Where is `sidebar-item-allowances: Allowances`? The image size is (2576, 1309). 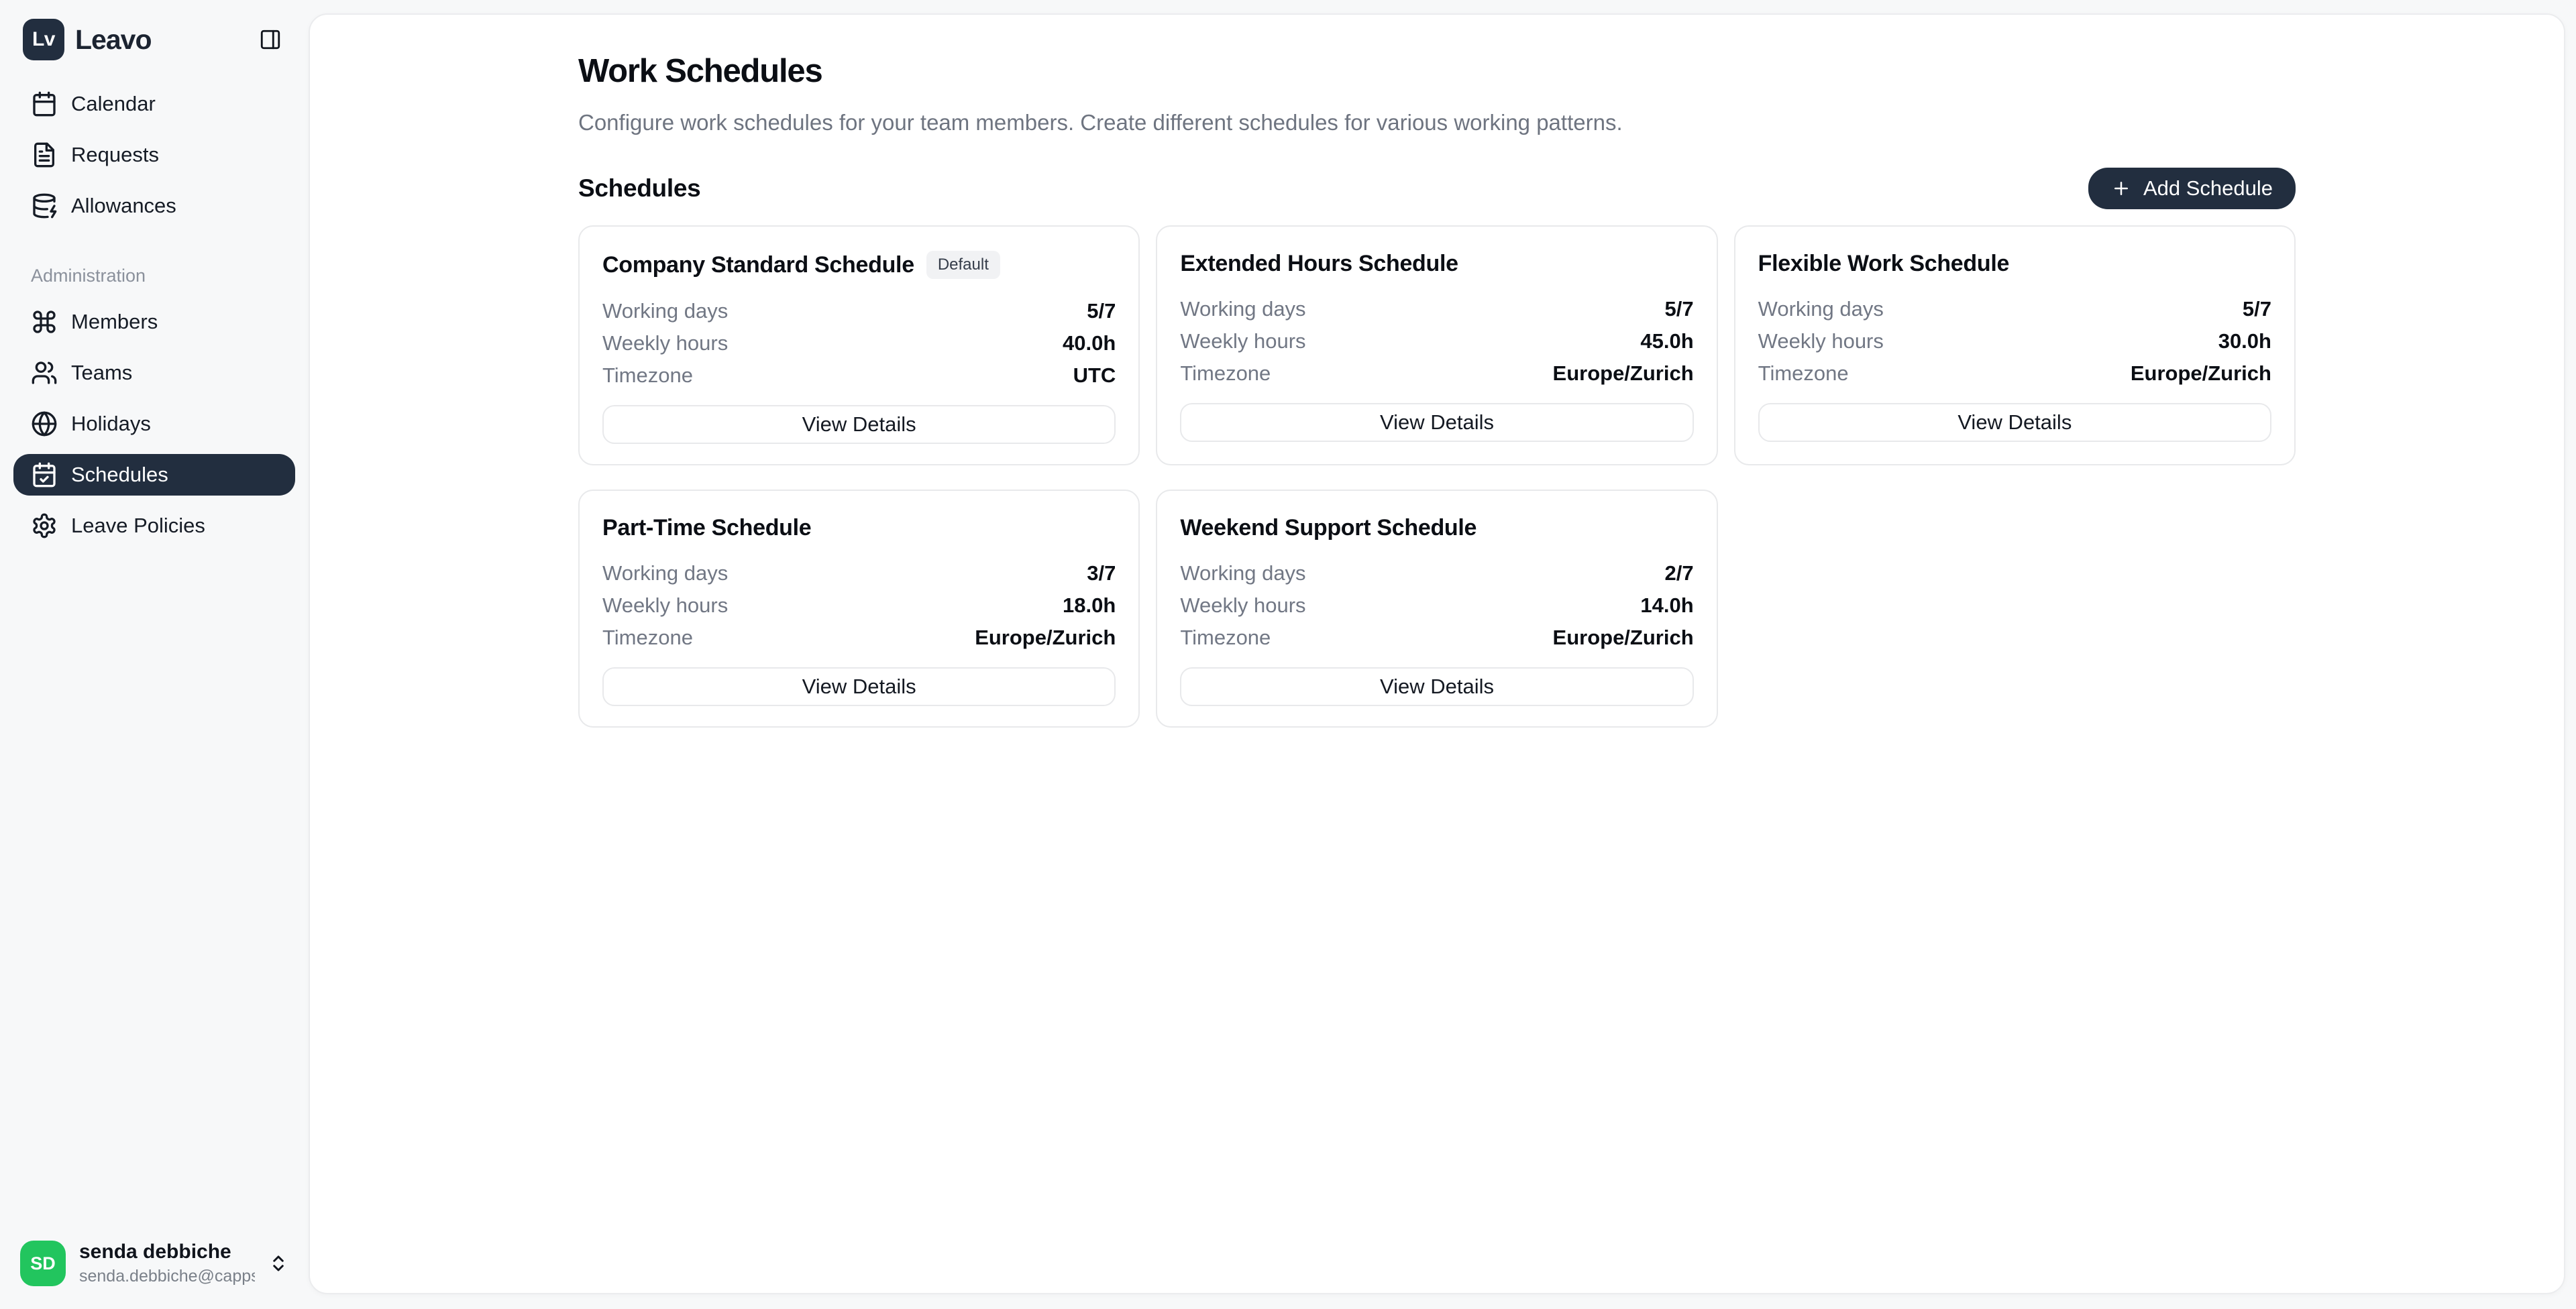 sidebar-item-allowances: Allowances is located at coordinates (154, 206).